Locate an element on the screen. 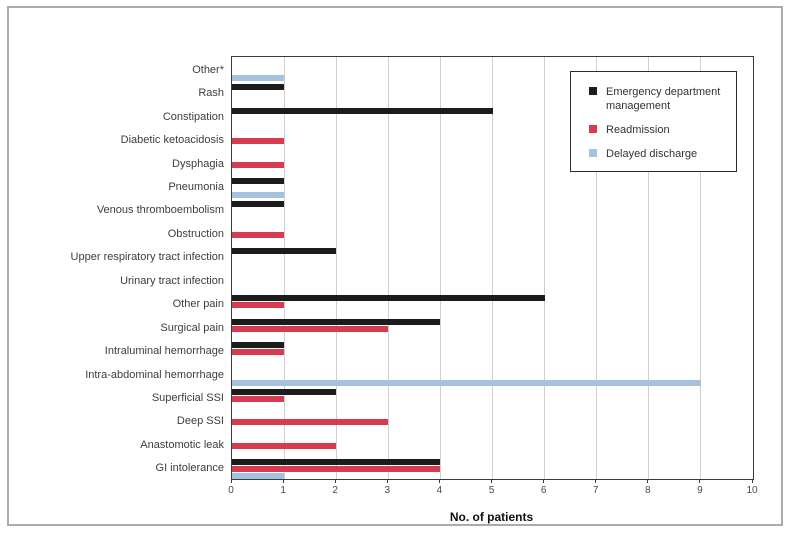 The width and height of the screenshot is (790, 535). tick-label: 1 is located at coordinates (283, 490).